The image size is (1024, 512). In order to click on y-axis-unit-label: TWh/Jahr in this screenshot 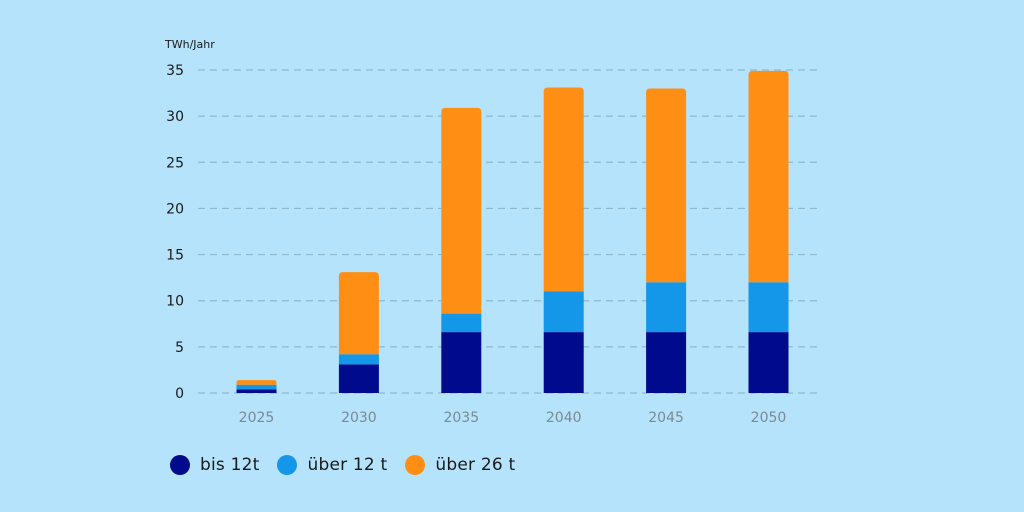, I will do `click(189, 44)`.